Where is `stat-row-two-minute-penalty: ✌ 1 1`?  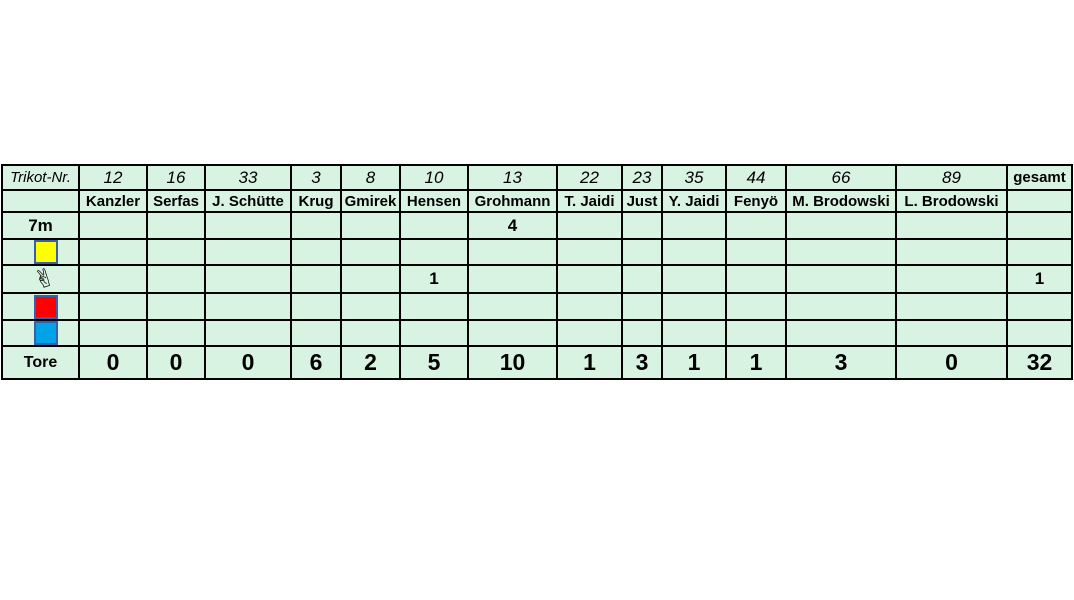
stat-row-two-minute-penalty: ✌ 1 1 is located at coordinates (537, 279).